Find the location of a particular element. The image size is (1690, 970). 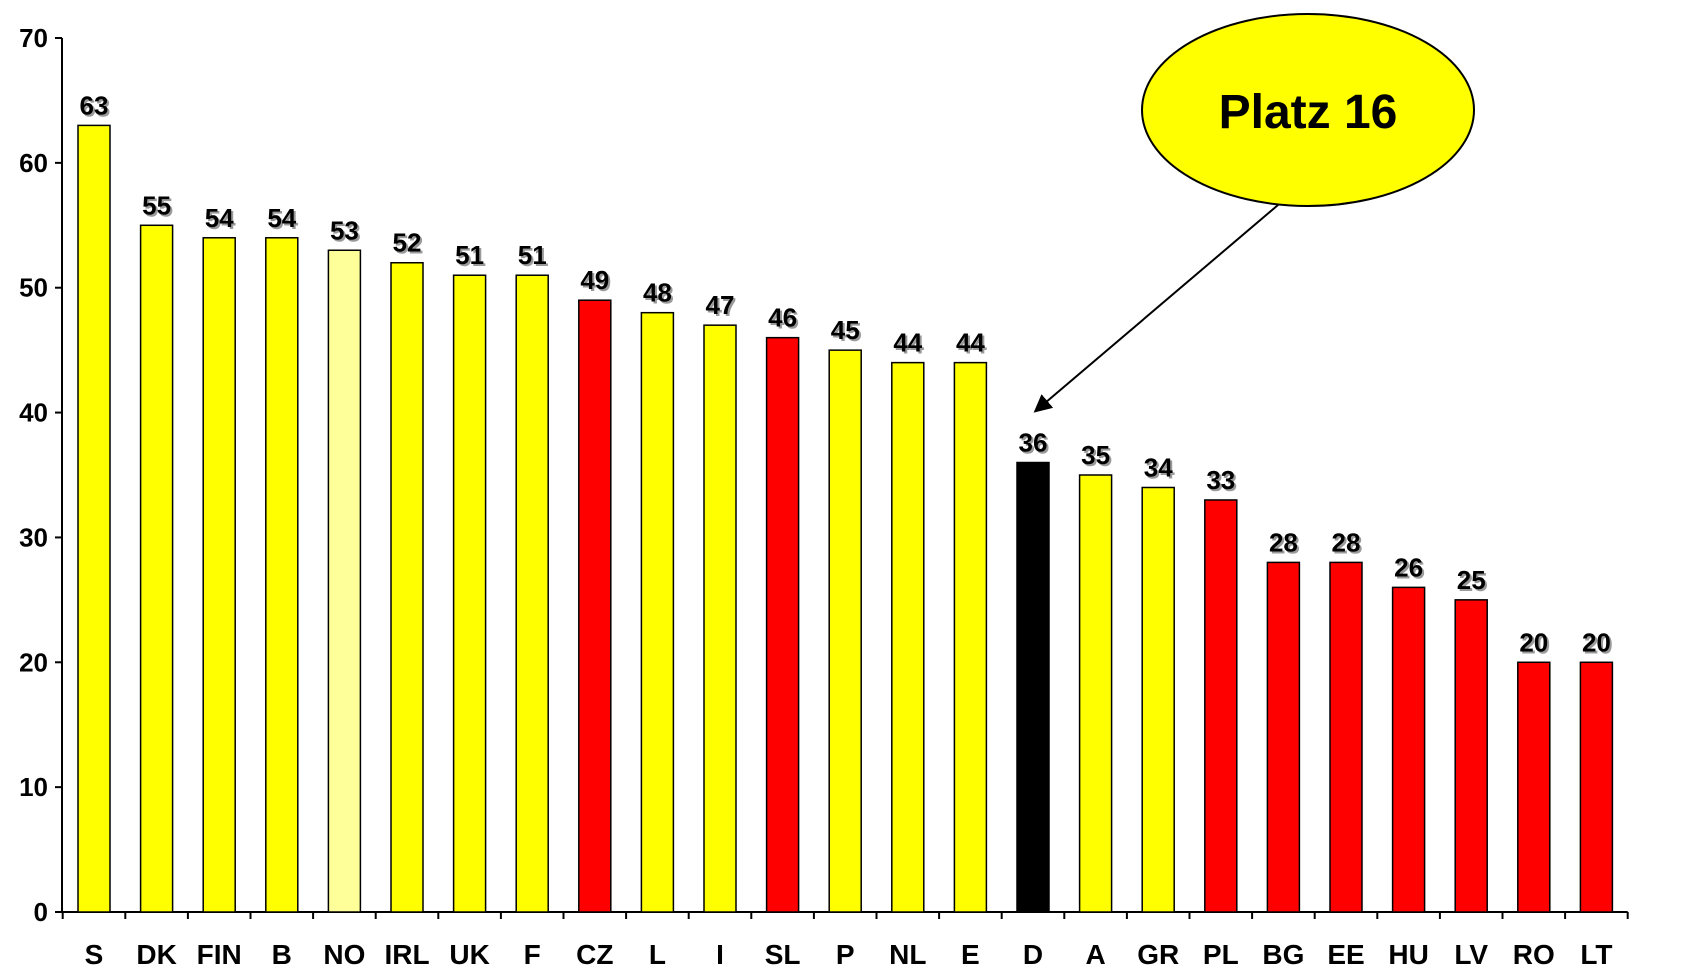

bar-nl is located at coordinates (908, 637).